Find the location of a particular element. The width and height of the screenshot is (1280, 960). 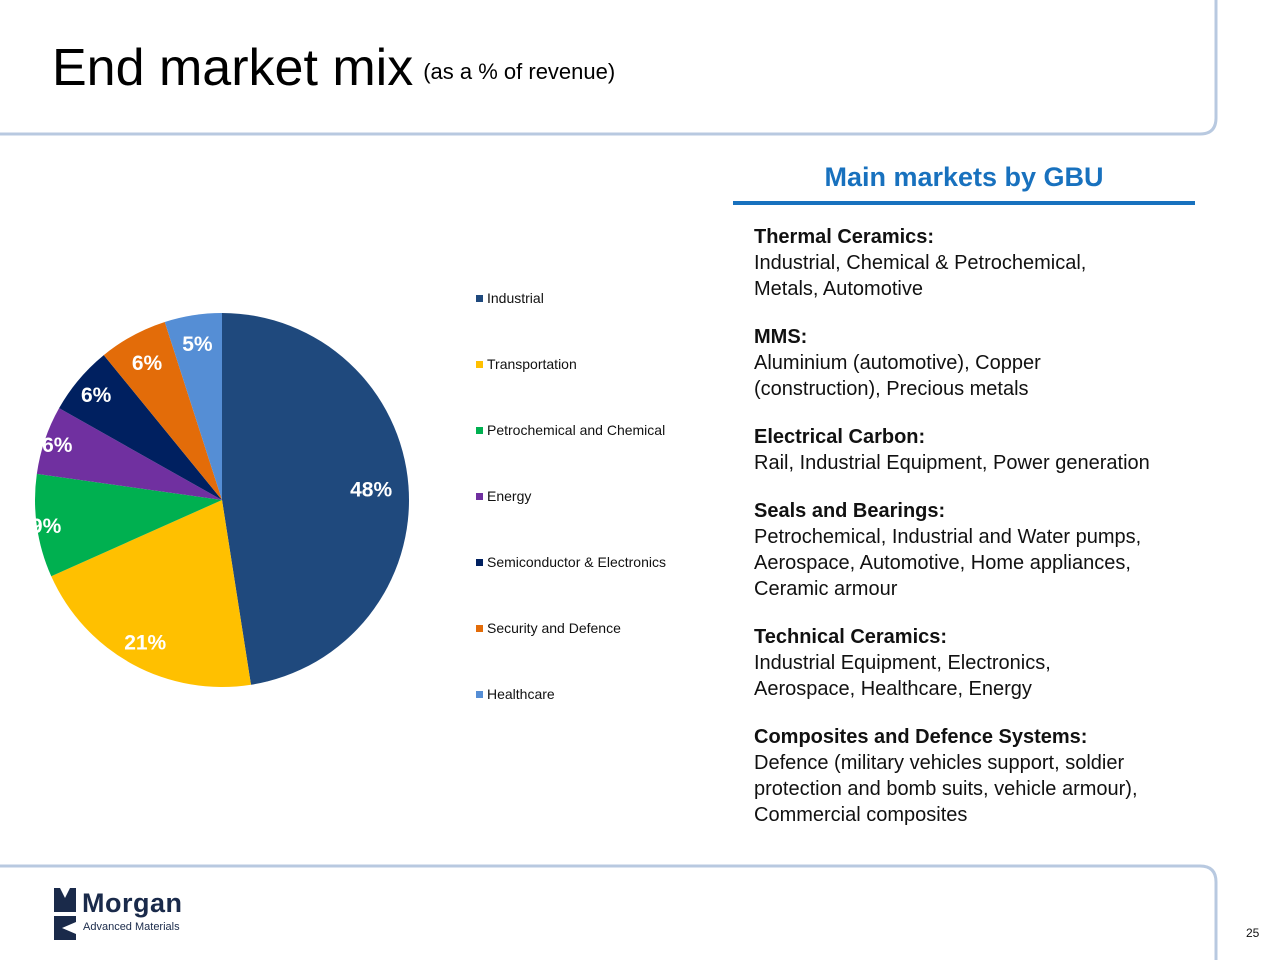

legend-label: Petrochemical and Chemical is located at coordinates (576, 430).